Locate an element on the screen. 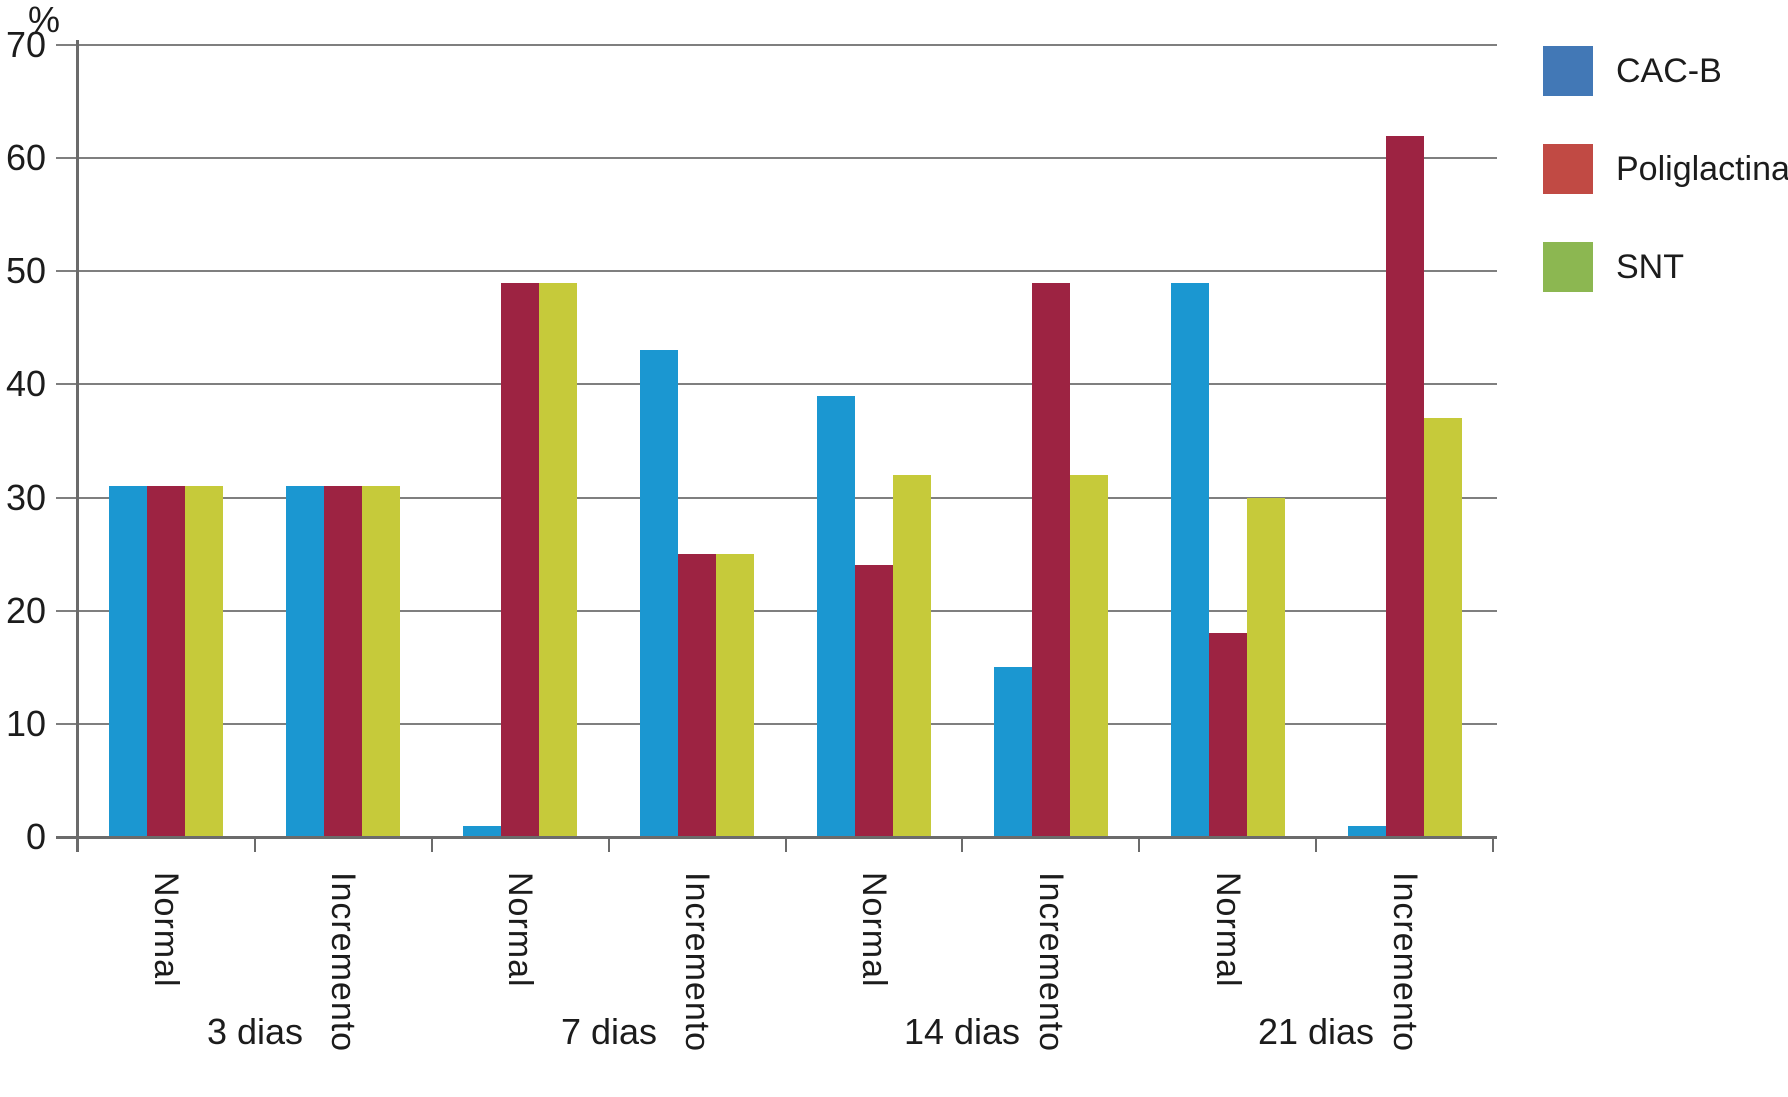 The height and width of the screenshot is (1097, 1788). bar-14-dias-incremento-cac-b is located at coordinates (1013, 752).